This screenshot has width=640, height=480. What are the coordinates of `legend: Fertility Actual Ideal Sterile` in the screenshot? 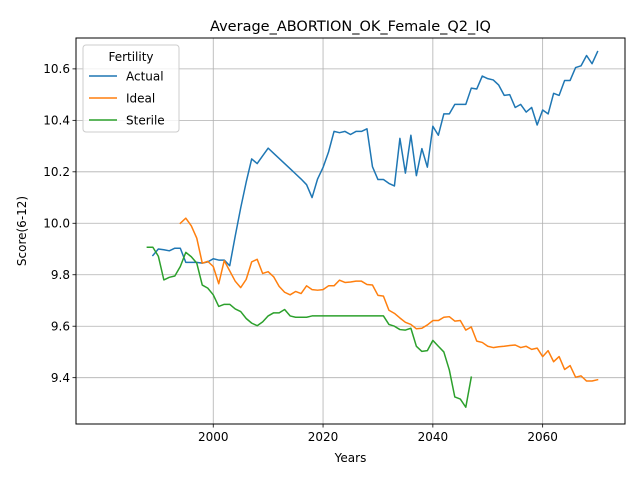 It's located at (131, 88).